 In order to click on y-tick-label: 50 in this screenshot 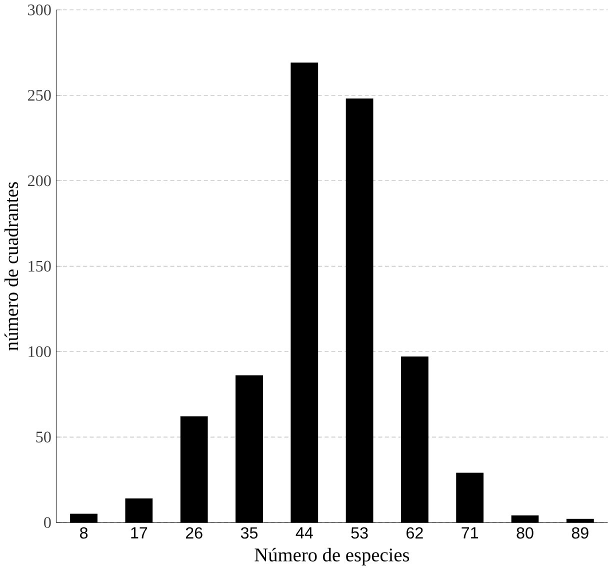, I will do `click(43, 437)`.